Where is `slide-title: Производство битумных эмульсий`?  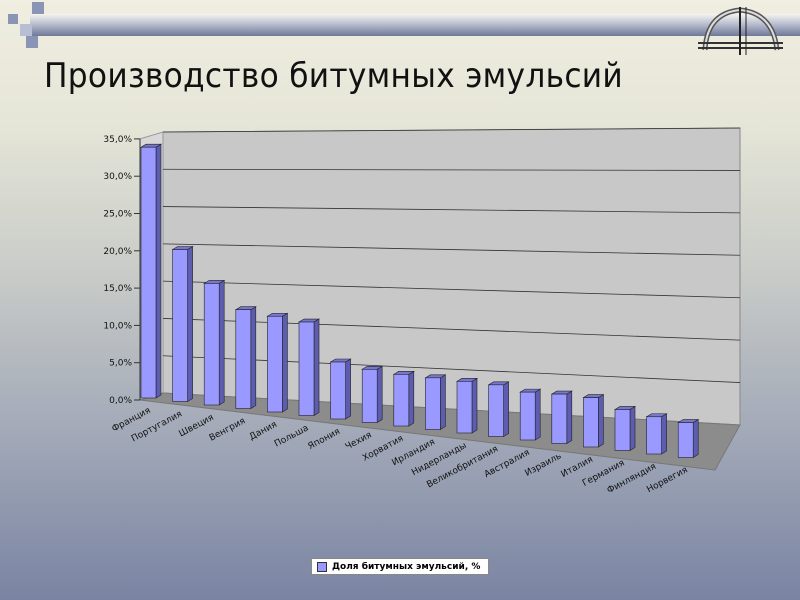 slide-title: Производство битумных эмульсий is located at coordinates (334, 76).